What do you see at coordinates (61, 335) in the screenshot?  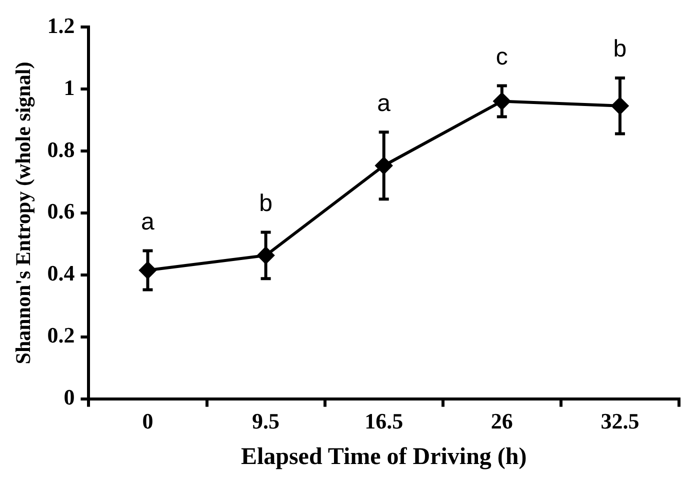 I see `y-tick-label: 0.2` at bounding box center [61, 335].